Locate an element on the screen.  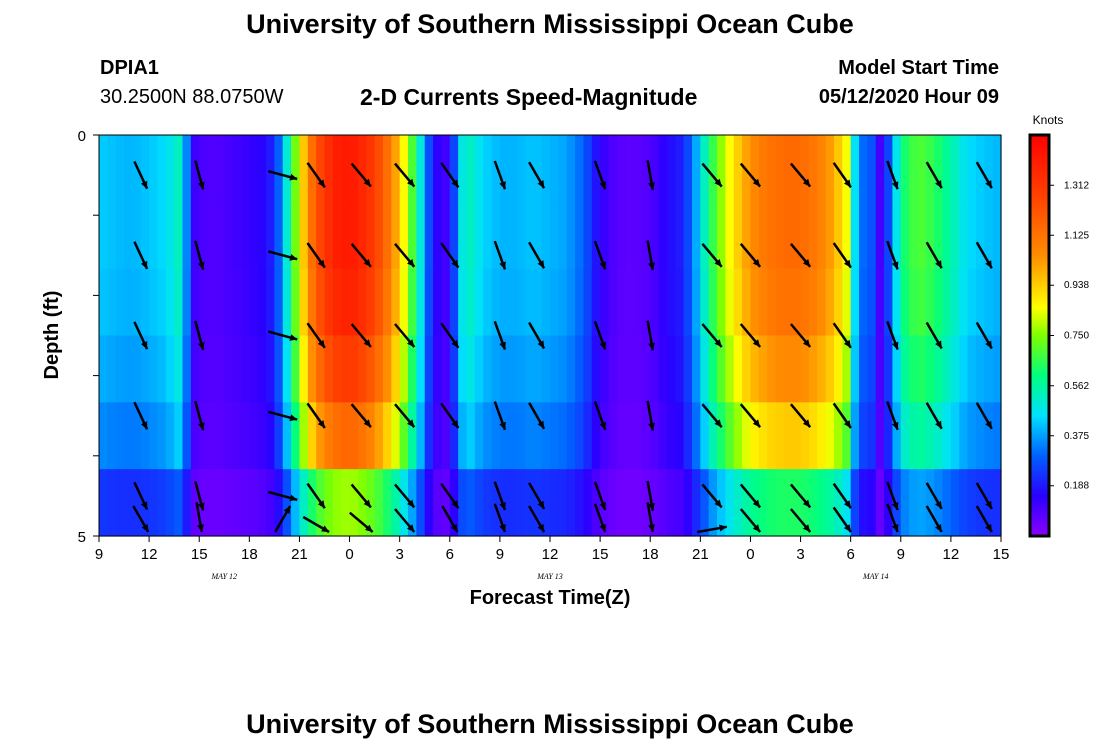
x-tick-label: 12 is located at coordinates (550, 554).